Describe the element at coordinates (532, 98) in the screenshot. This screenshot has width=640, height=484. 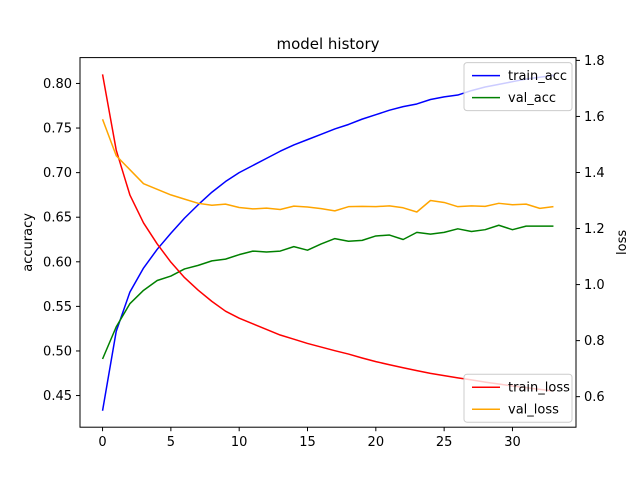
I see `legend-label-val-acc: val_acc` at that location.